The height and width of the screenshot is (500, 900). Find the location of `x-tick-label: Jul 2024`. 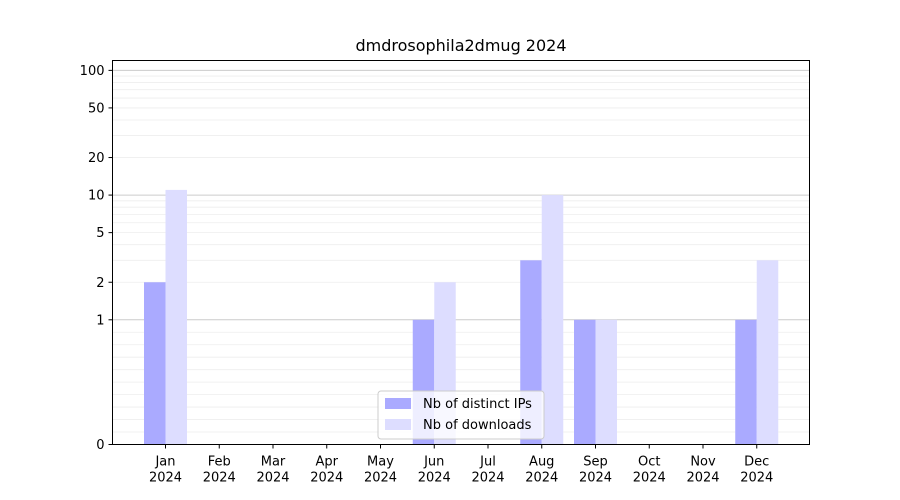

x-tick-label: Jul 2024 is located at coordinates (487, 470).